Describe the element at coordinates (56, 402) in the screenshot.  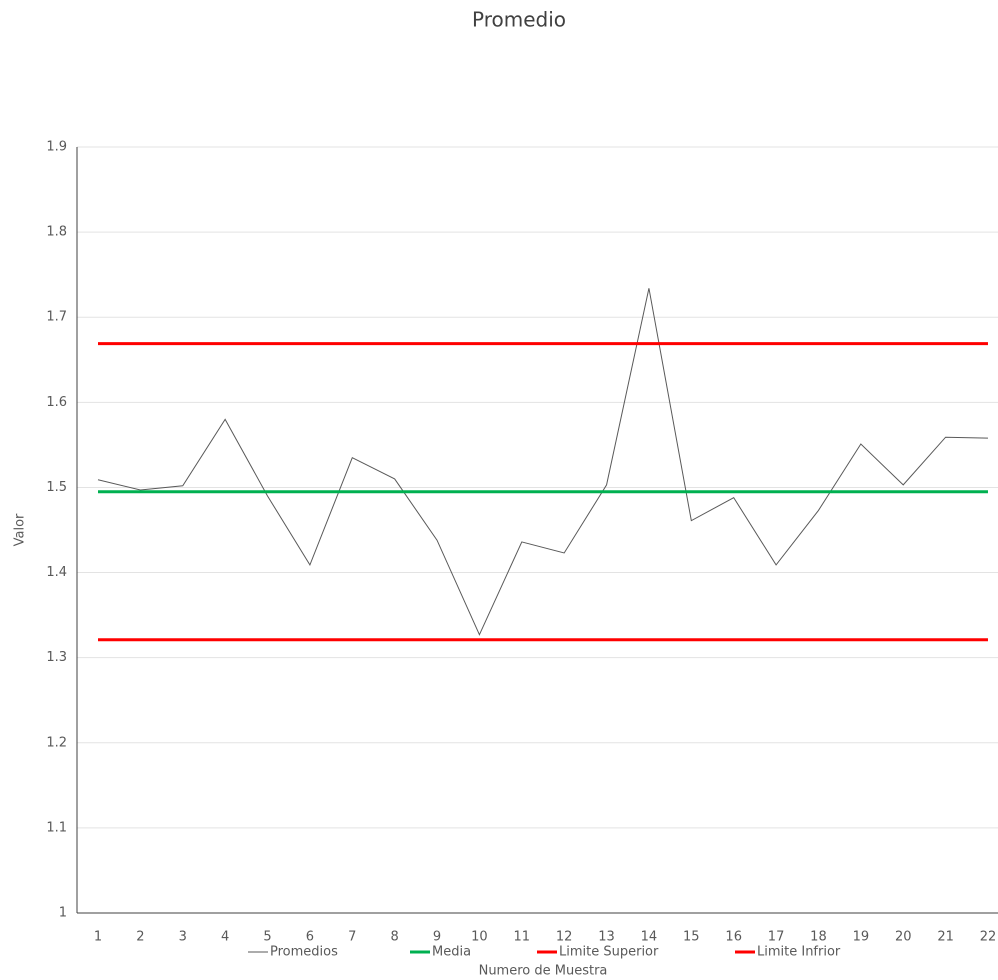
I see `y-tick-label: 1.6` at that location.